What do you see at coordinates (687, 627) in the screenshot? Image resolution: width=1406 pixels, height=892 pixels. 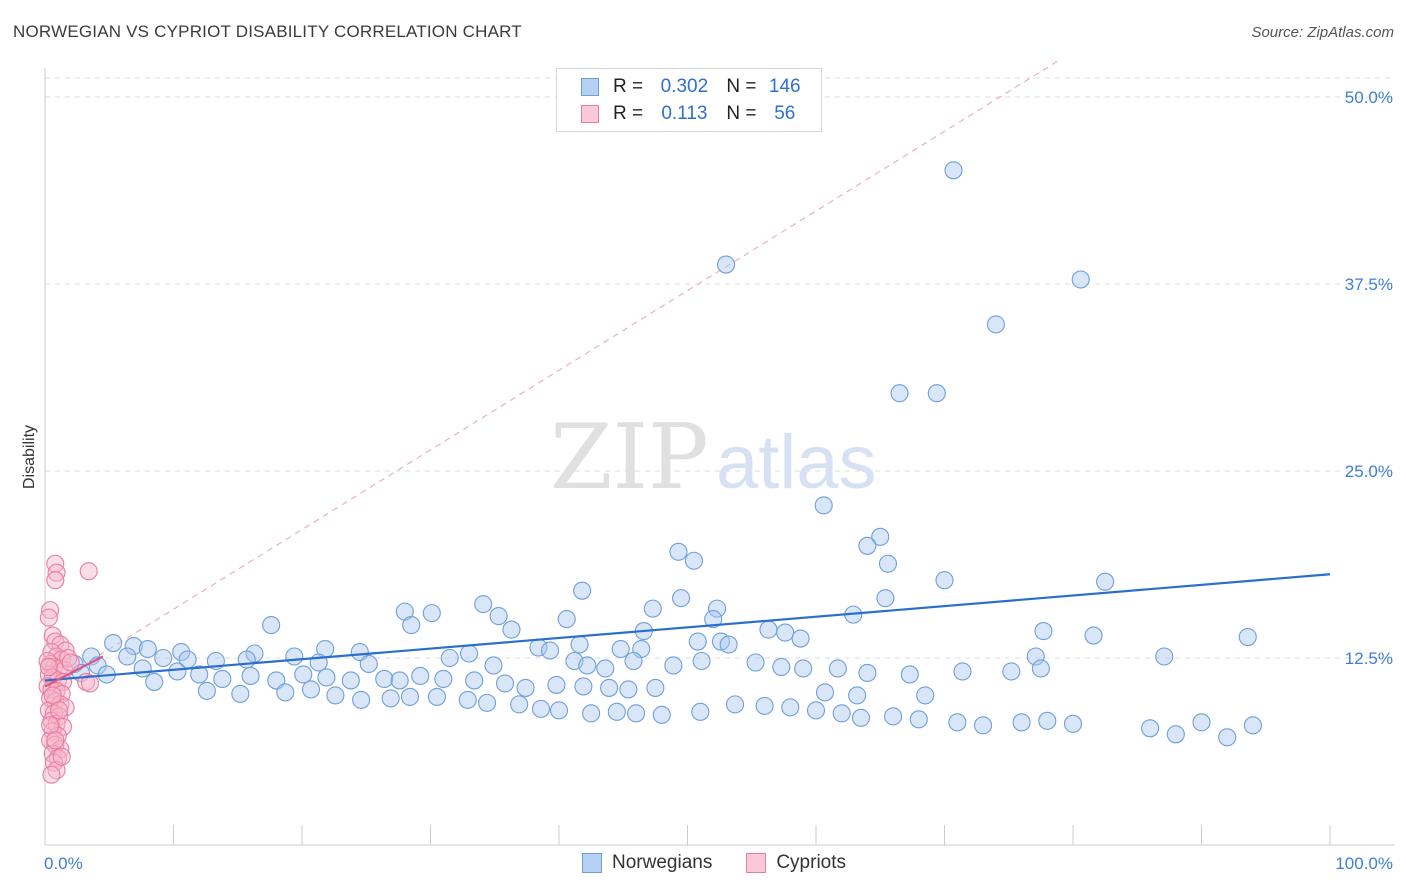 I see `trend-line-norwegians` at bounding box center [687, 627].